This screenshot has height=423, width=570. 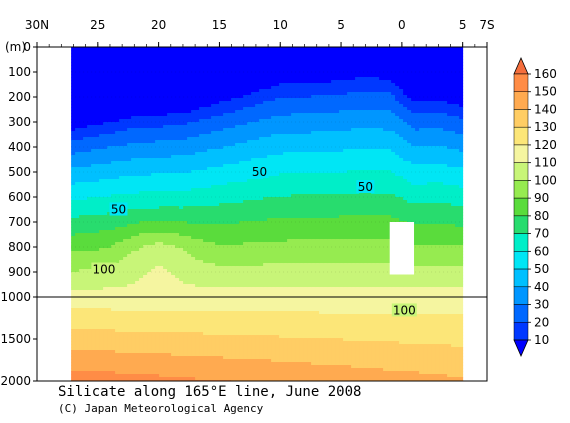 What do you see at coordinates (19, 122) in the screenshot?
I see `y-tick-label: 300` at bounding box center [19, 122].